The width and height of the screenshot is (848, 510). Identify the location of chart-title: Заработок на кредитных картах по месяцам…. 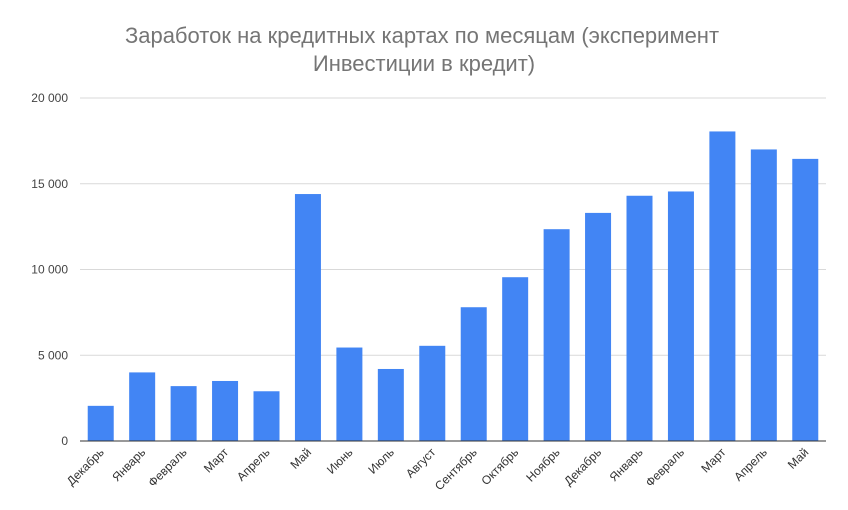
(424, 50).